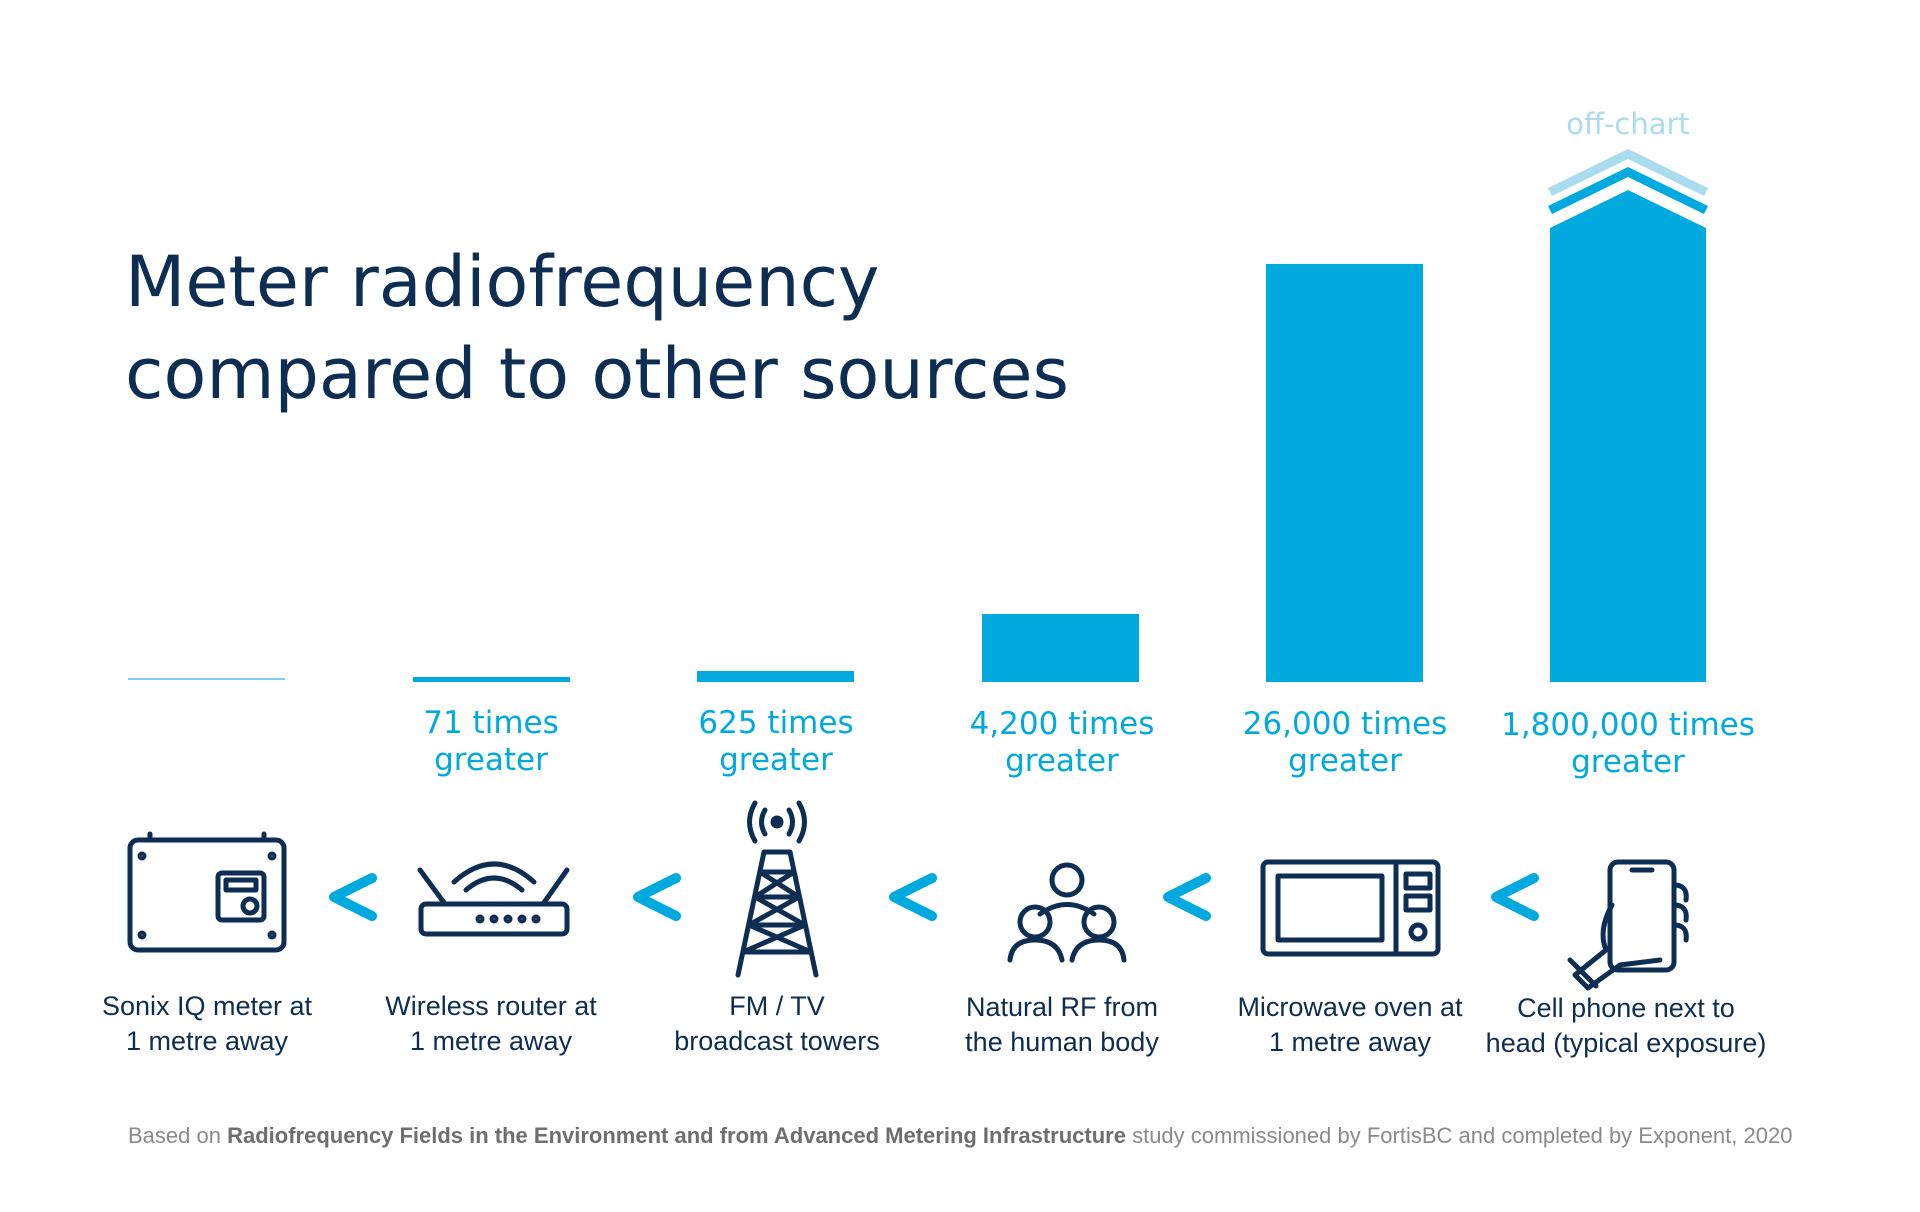  I want to click on caption: broadcast towers, so click(777, 1041).